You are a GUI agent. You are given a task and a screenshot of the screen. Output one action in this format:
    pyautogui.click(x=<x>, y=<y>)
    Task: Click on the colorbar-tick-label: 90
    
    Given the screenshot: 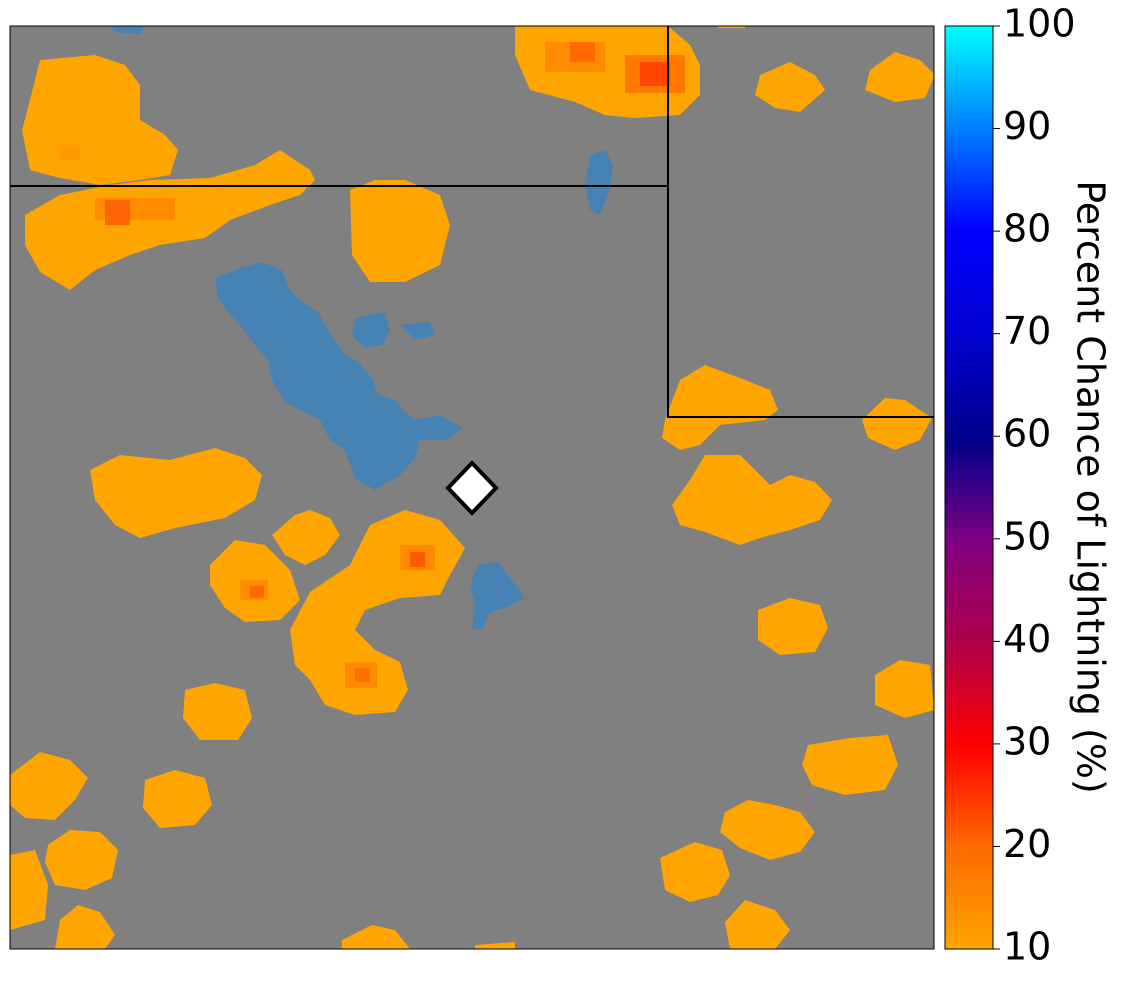 What is the action you would take?
    pyautogui.click(x=1027, y=126)
    